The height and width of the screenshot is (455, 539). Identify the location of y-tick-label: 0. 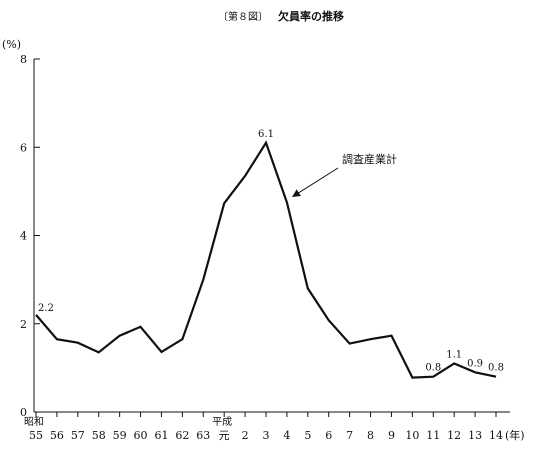
(23, 412).